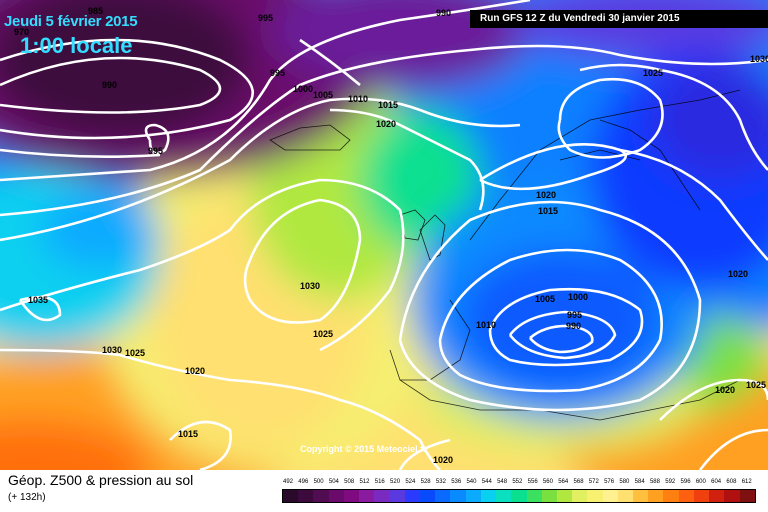  Describe the element at coordinates (700, 482) in the screenshot. I see `legend-tick-label: 600` at that location.